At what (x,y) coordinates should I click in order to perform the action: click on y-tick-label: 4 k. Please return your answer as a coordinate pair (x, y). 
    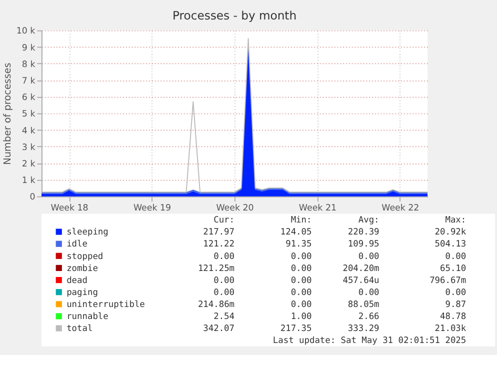
    Looking at the image, I should click on (29, 131).